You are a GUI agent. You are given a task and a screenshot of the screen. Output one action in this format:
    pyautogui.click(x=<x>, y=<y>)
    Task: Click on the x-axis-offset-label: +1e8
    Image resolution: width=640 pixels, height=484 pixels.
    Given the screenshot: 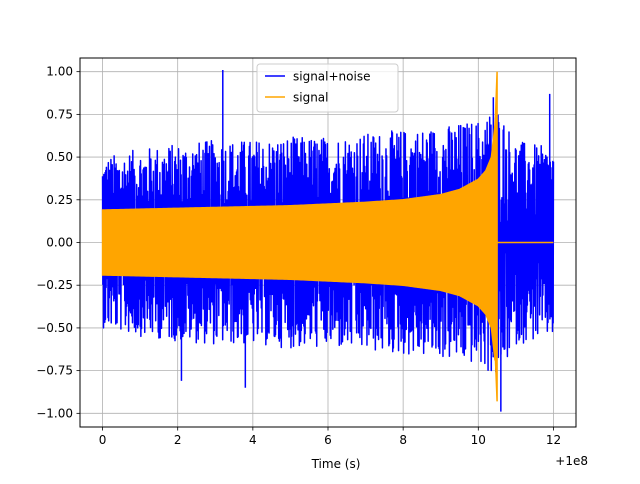 What is the action you would take?
    pyautogui.click(x=571, y=461)
    